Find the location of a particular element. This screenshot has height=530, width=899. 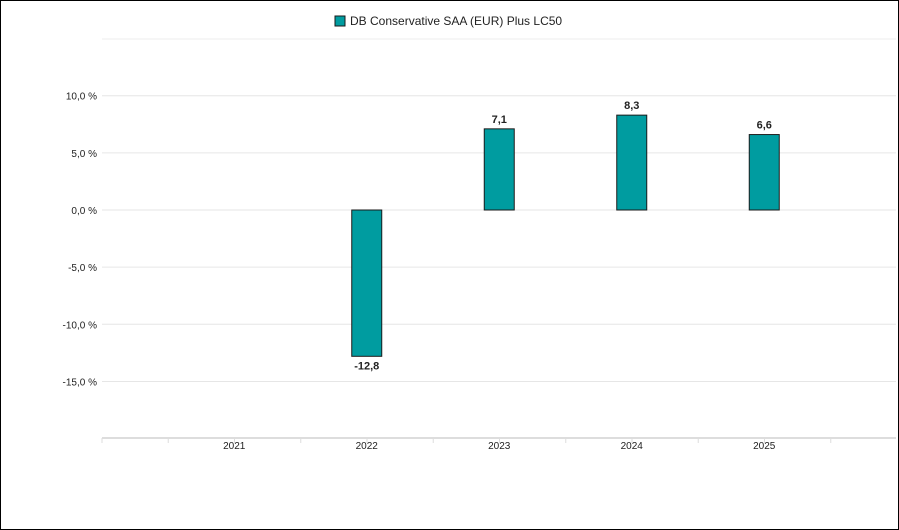

bar-2023 is located at coordinates (499, 169).